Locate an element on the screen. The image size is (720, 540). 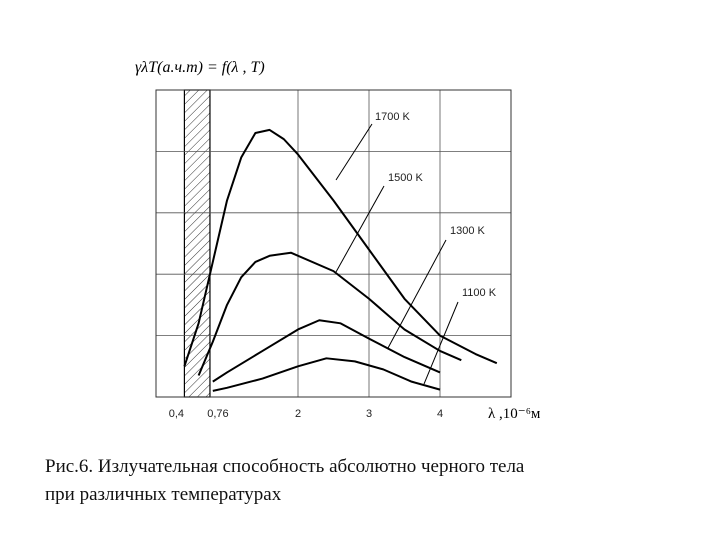
caption-line: при различных температурах is located at coordinates (163, 494).